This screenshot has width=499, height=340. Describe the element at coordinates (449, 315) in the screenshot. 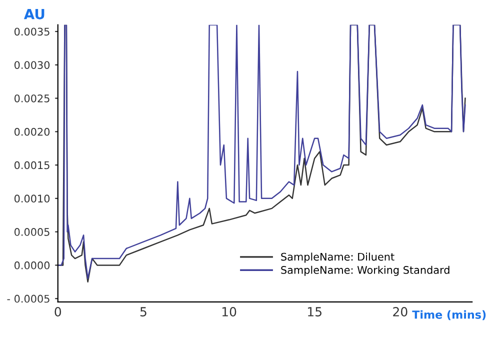

I see `x-axis-title: Time (mins)` at that location.